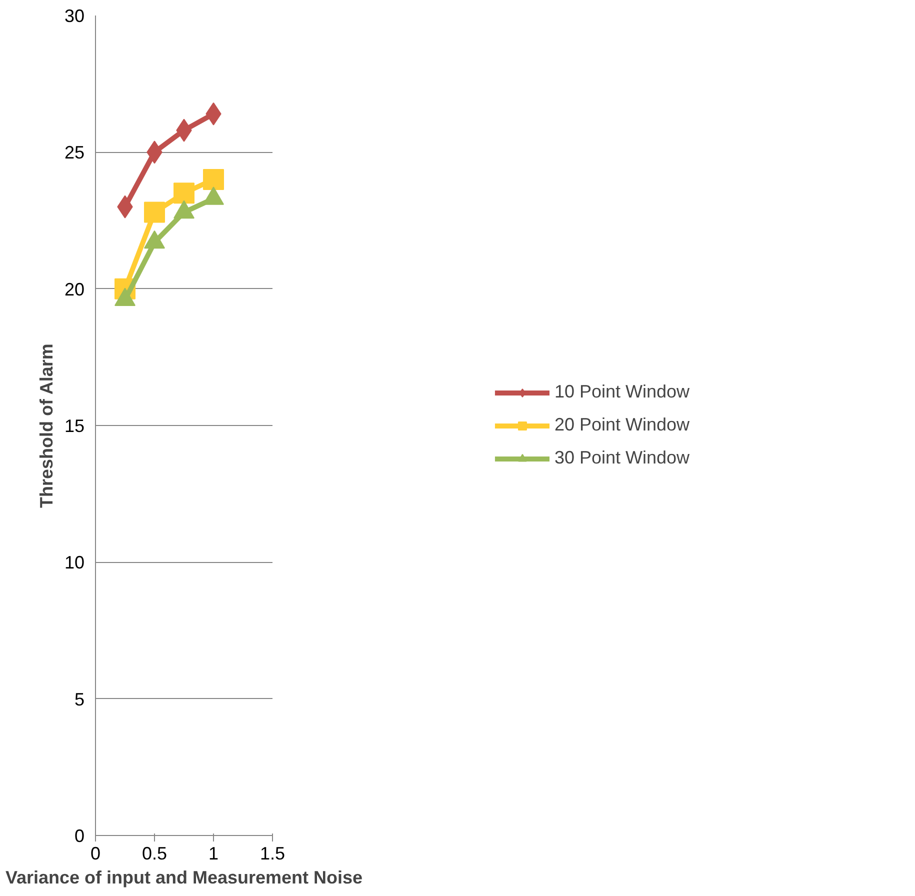  What do you see at coordinates (95, 854) in the screenshot?
I see `x-tick-label: 0` at bounding box center [95, 854].